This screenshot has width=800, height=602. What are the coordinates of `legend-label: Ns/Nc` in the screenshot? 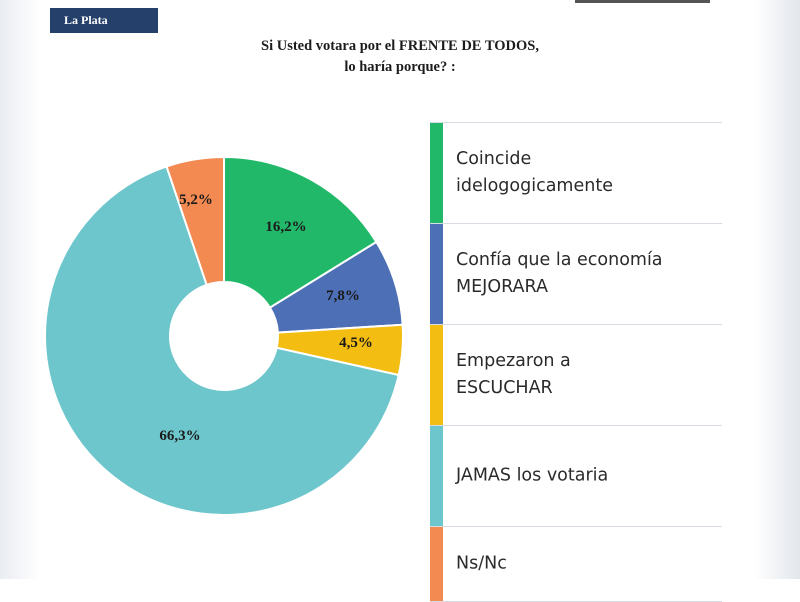 It's located at (587, 564).